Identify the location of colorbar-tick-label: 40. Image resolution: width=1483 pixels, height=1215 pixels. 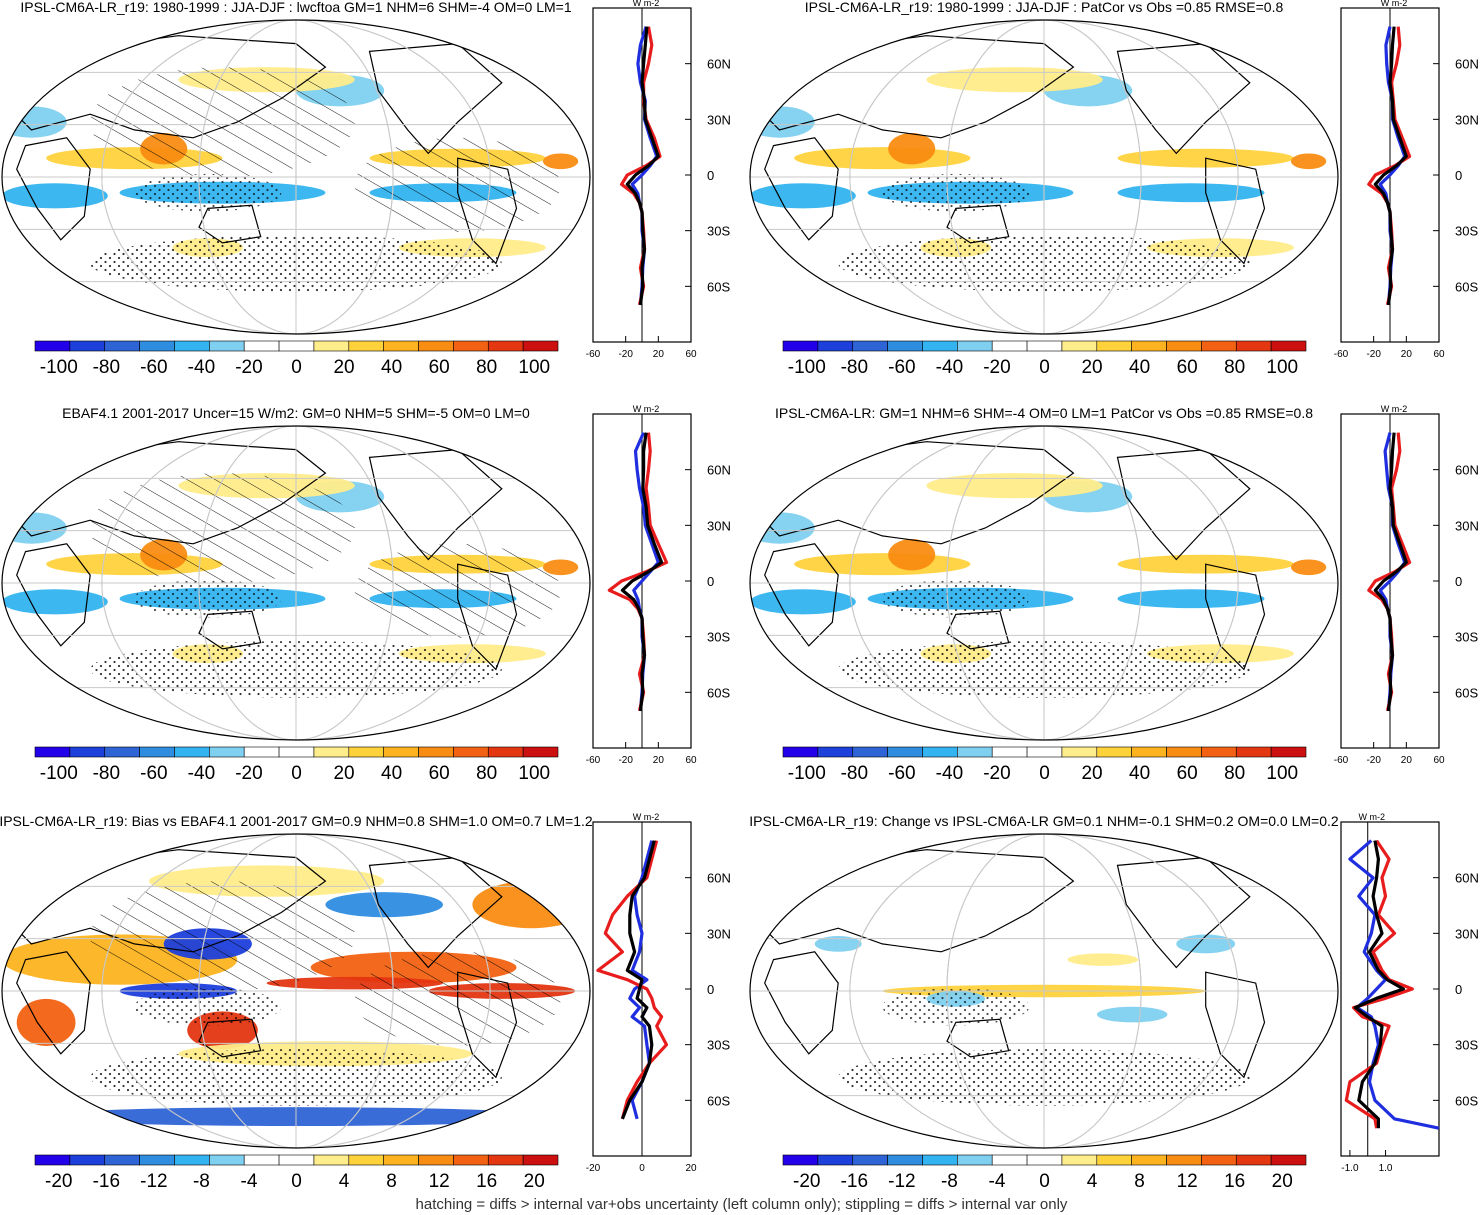
(391, 367).